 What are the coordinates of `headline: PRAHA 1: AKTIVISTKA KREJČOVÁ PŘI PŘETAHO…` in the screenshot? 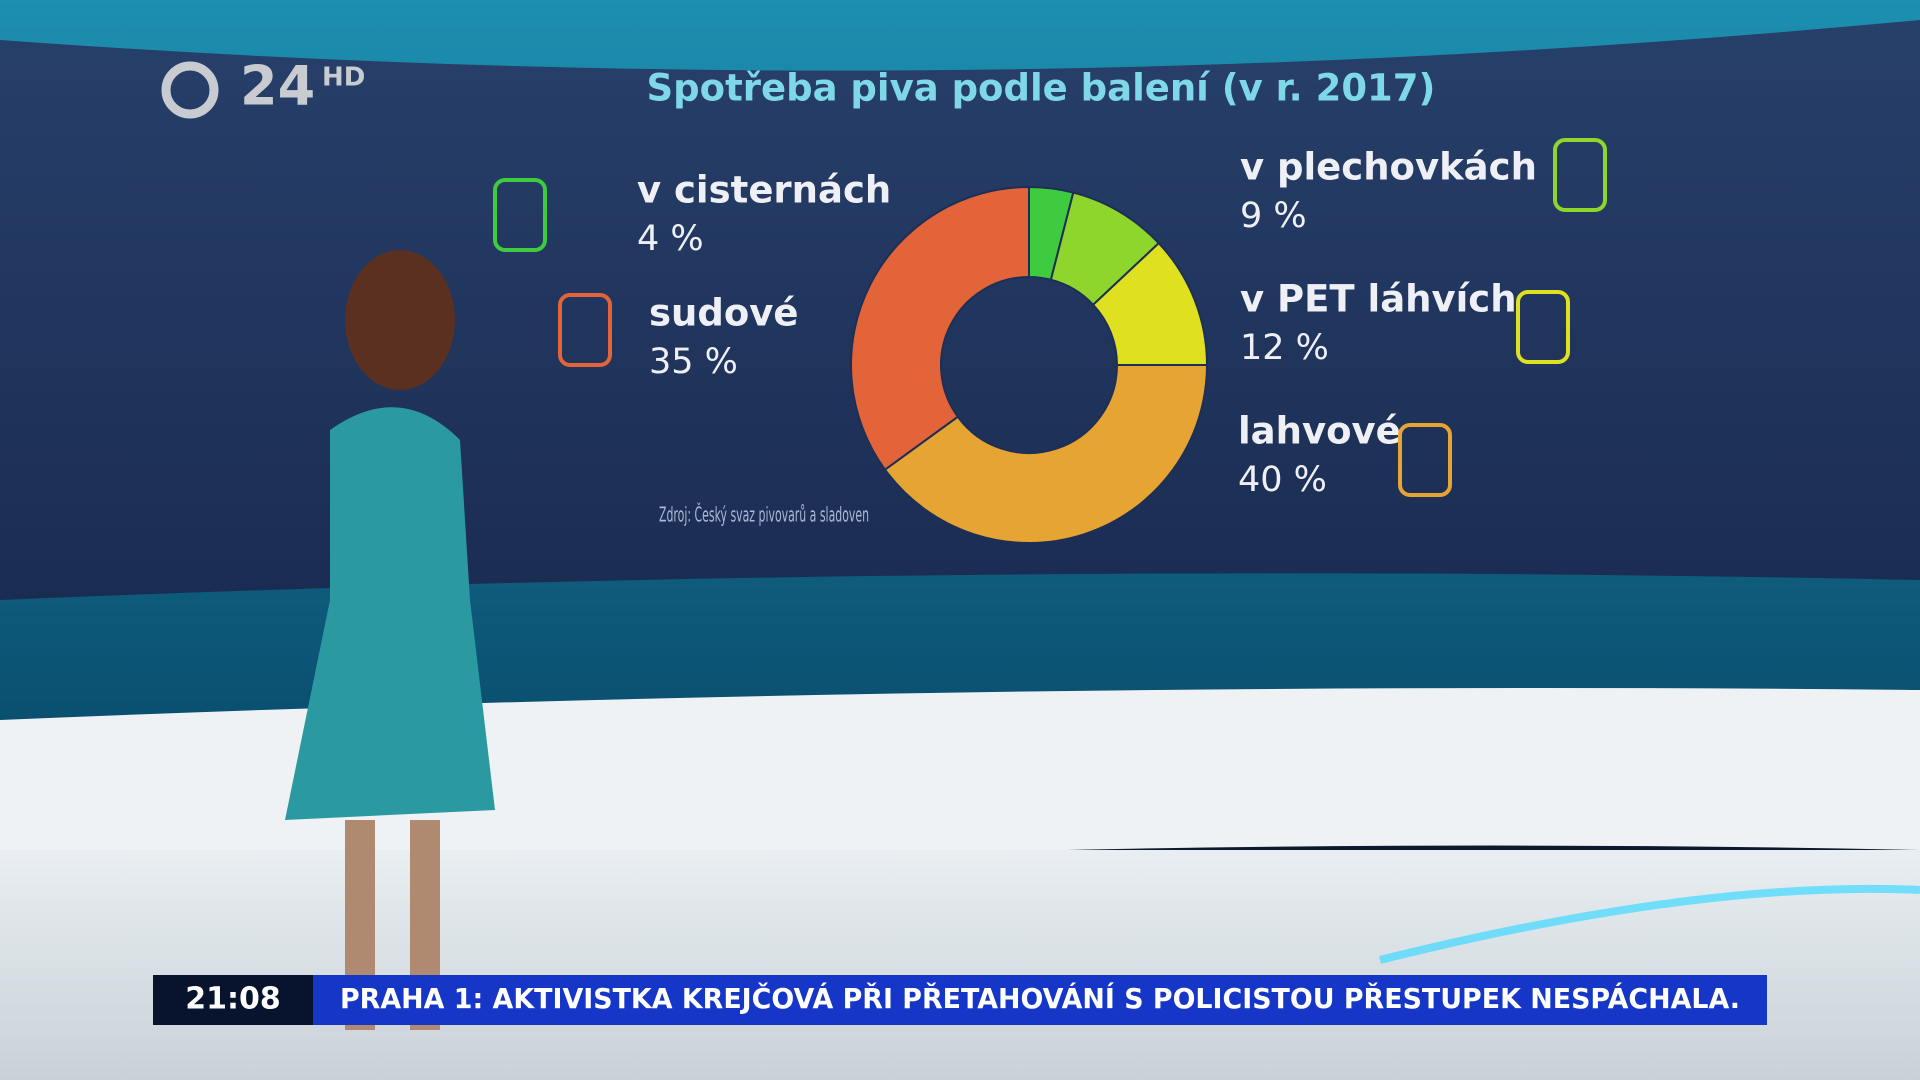 It's located at (1040, 998).